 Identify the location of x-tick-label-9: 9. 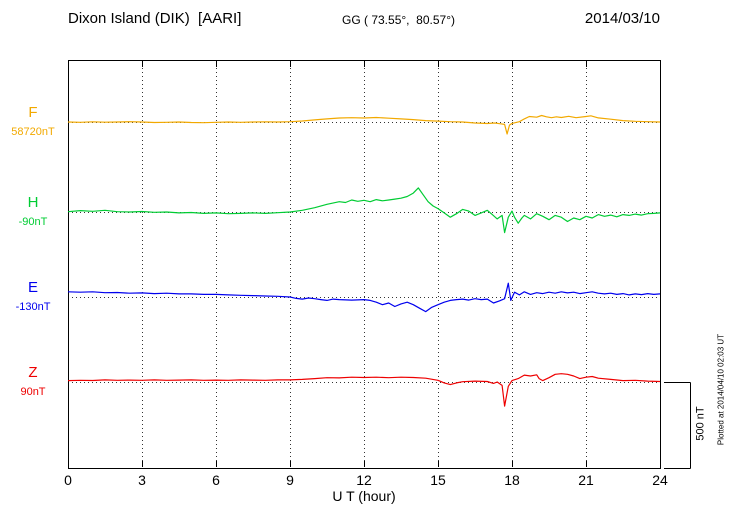
(290, 480).